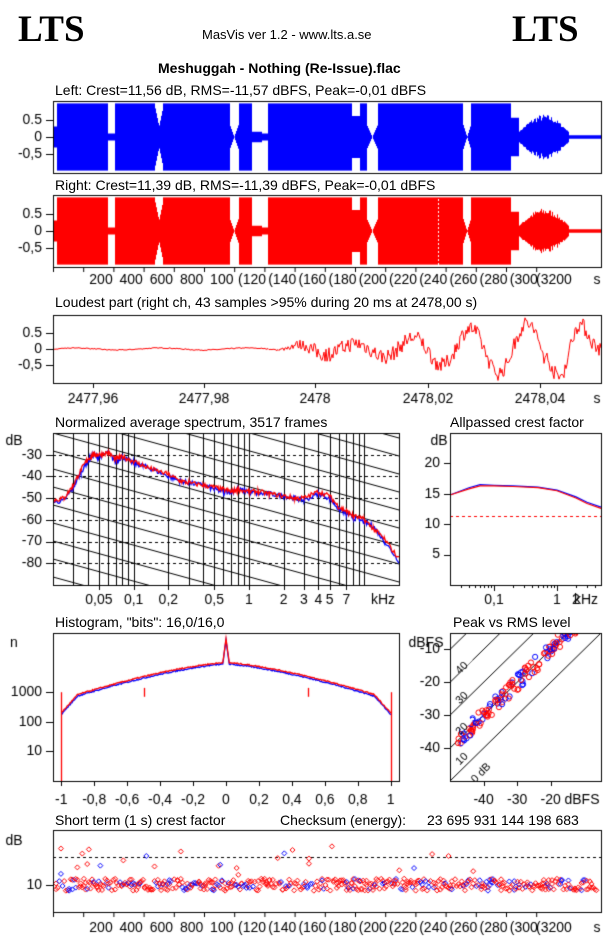 The height and width of the screenshot is (946, 606). What do you see at coordinates (517, 422) in the screenshot?
I see `crest-factor-title: Allpassed crest factor` at bounding box center [517, 422].